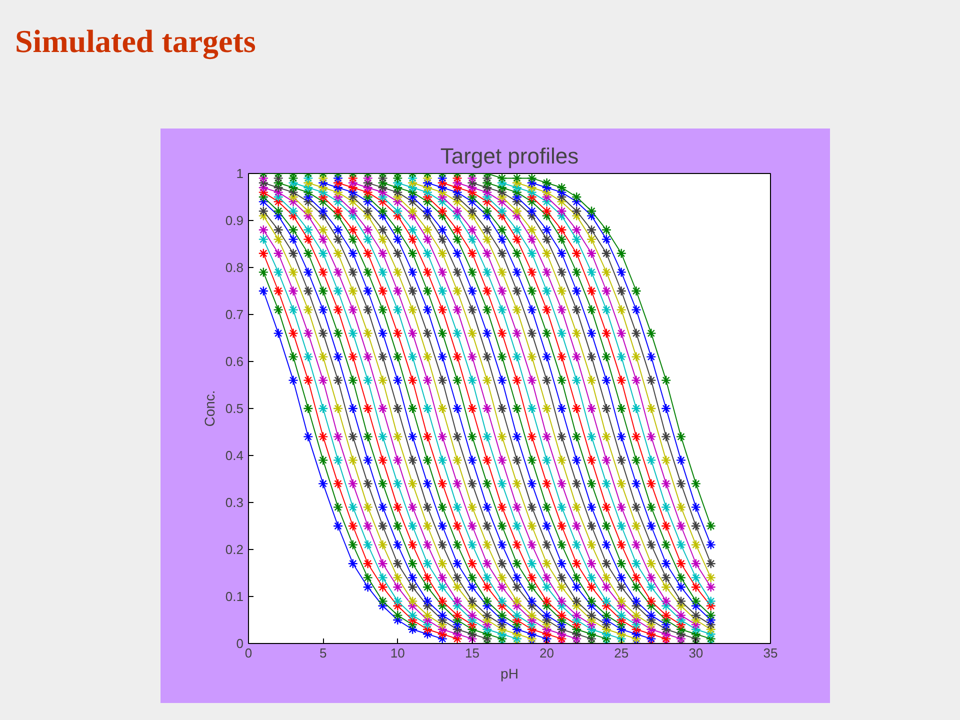 The width and height of the screenshot is (960, 720). What do you see at coordinates (547, 653) in the screenshot?
I see `x-tick-label: 20` at bounding box center [547, 653].